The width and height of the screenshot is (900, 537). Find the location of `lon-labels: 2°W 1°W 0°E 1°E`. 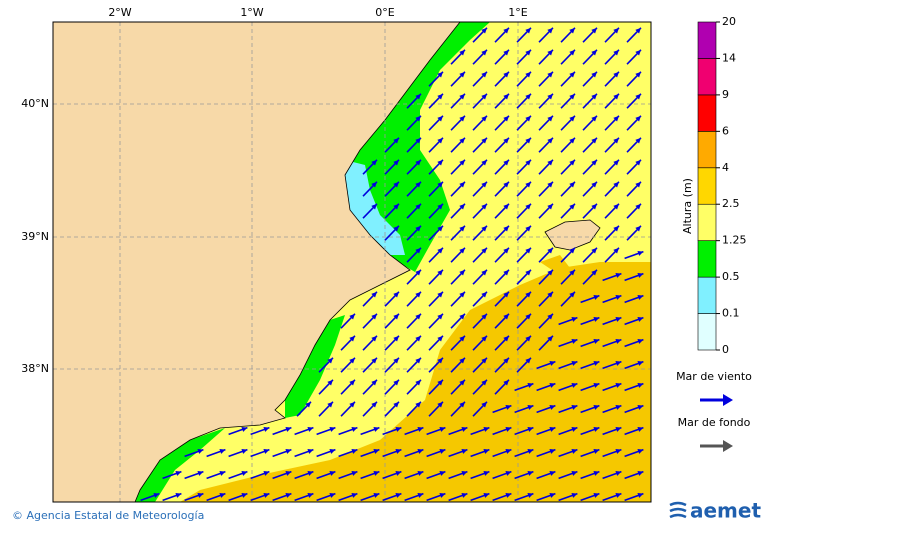

lon-labels: 2°W 1°W 0°E 1°E is located at coordinates (317, 12).